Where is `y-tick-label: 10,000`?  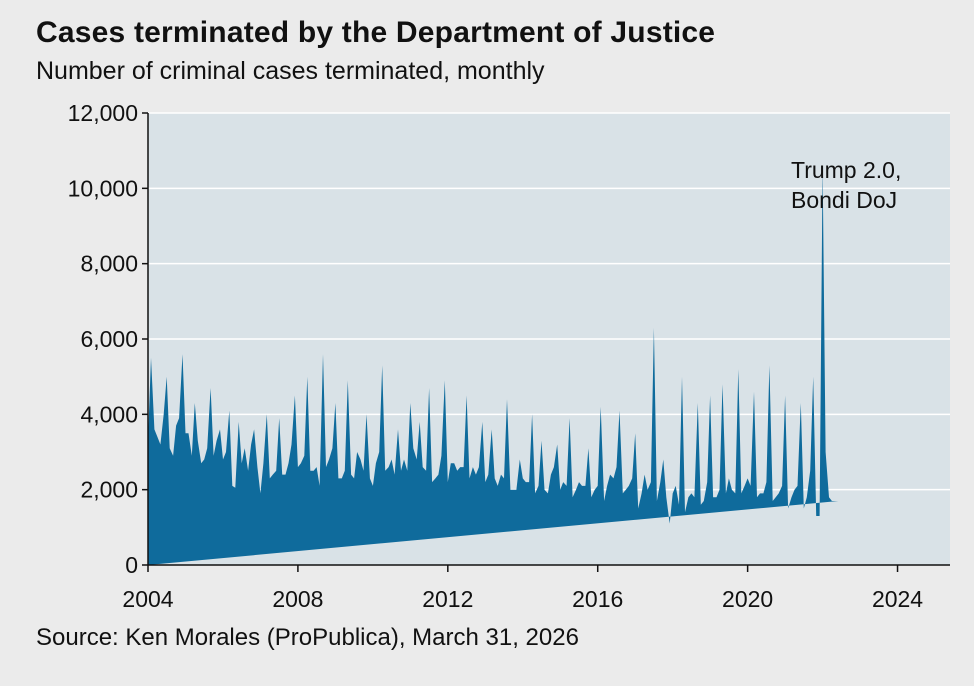 y-tick-label: 10,000 is located at coordinates (103, 188).